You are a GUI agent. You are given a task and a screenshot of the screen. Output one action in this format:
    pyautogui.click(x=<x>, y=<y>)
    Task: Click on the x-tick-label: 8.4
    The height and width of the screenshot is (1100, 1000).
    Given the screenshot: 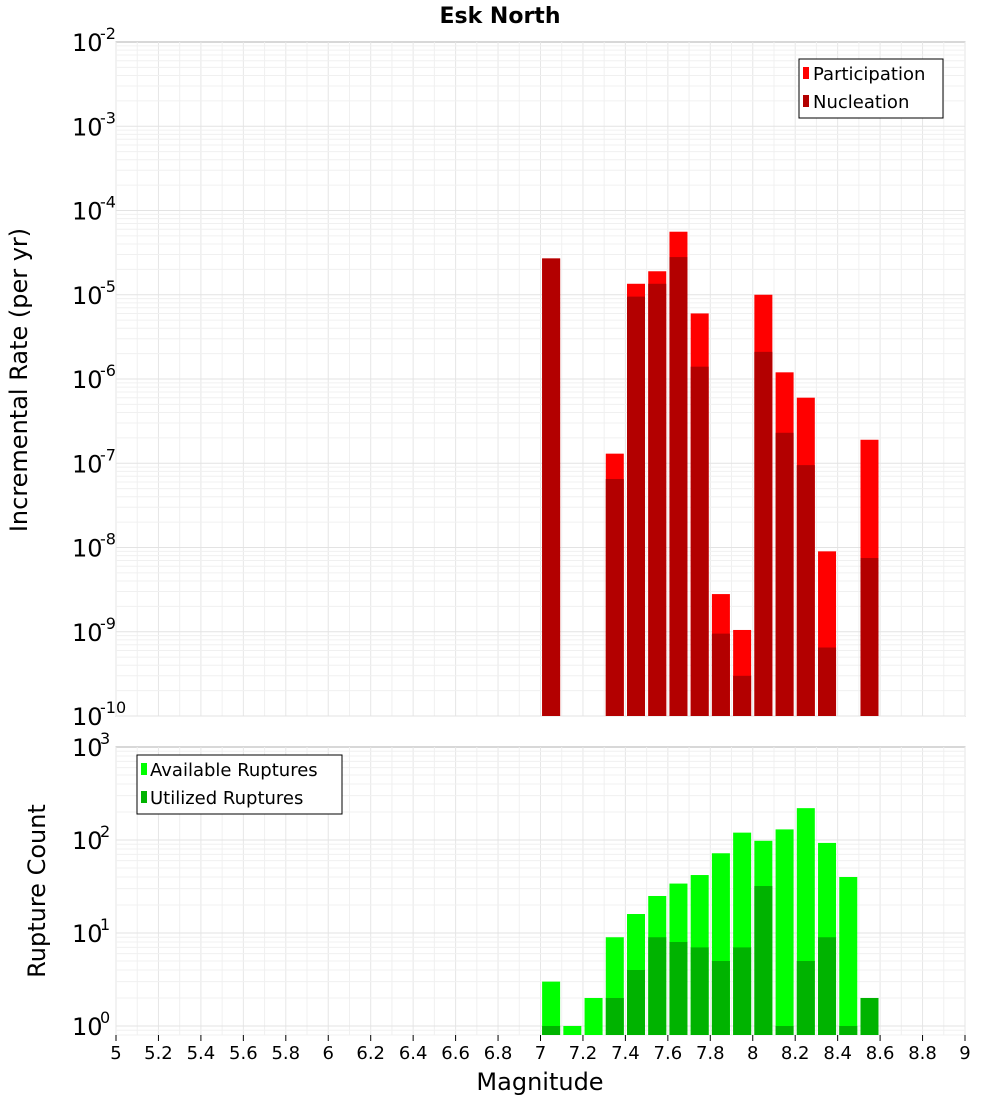 What is the action you would take?
    pyautogui.click(x=837, y=1053)
    